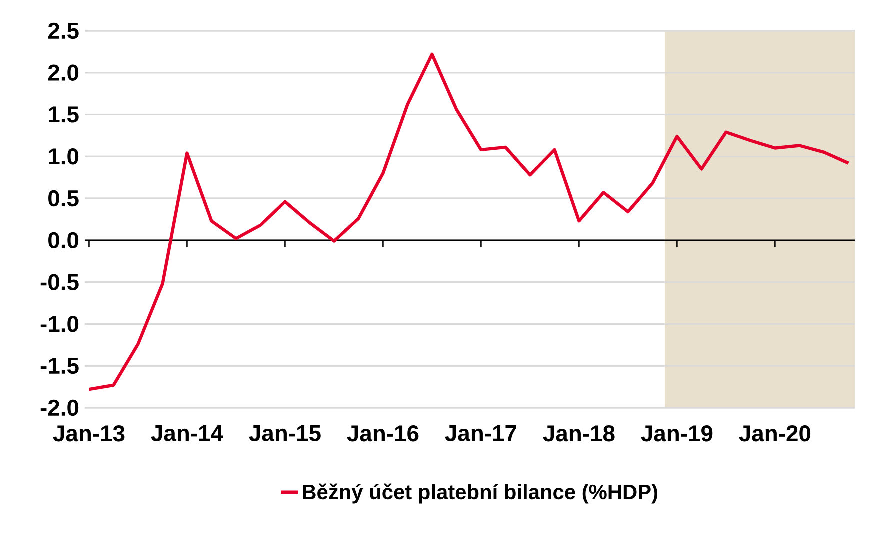 The height and width of the screenshot is (540, 882). What do you see at coordinates (677, 434) in the screenshot?
I see `x-tick-label: Jan-19` at bounding box center [677, 434].